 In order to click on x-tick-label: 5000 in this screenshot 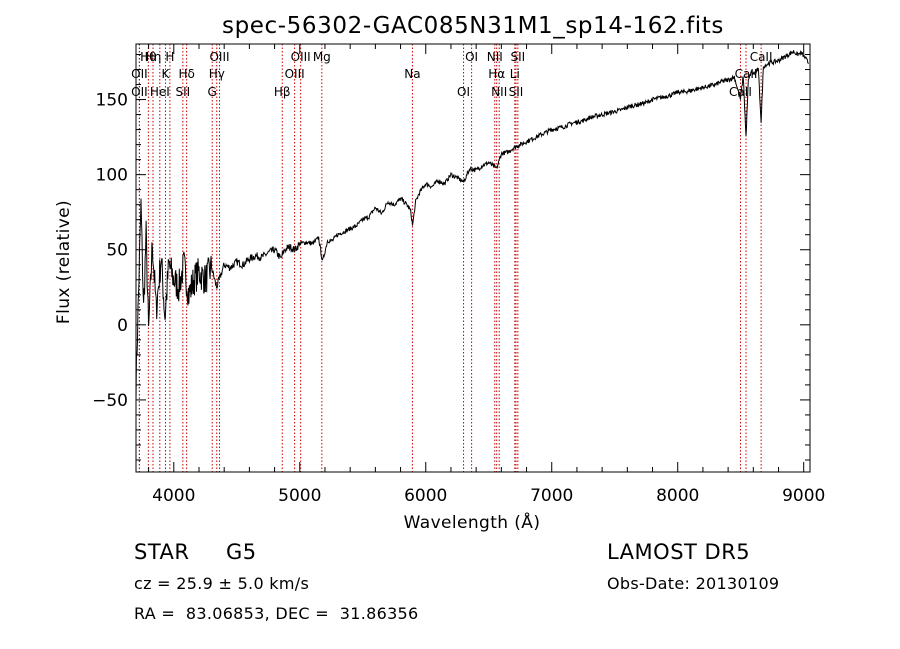, I will do `click(299, 496)`.